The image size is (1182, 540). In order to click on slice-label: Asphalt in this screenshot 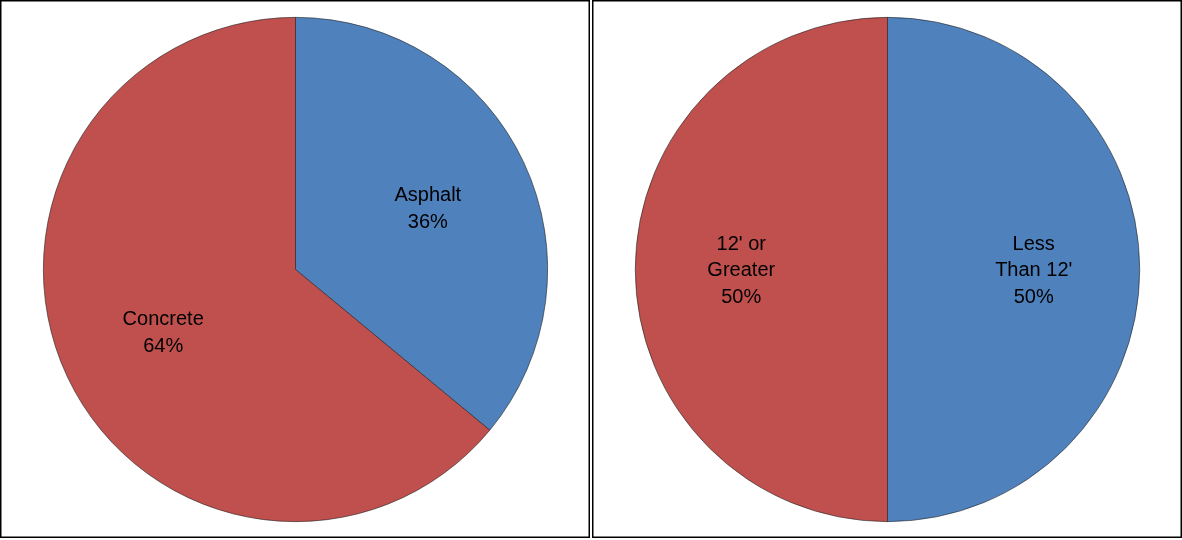, I will do `click(428, 194)`.